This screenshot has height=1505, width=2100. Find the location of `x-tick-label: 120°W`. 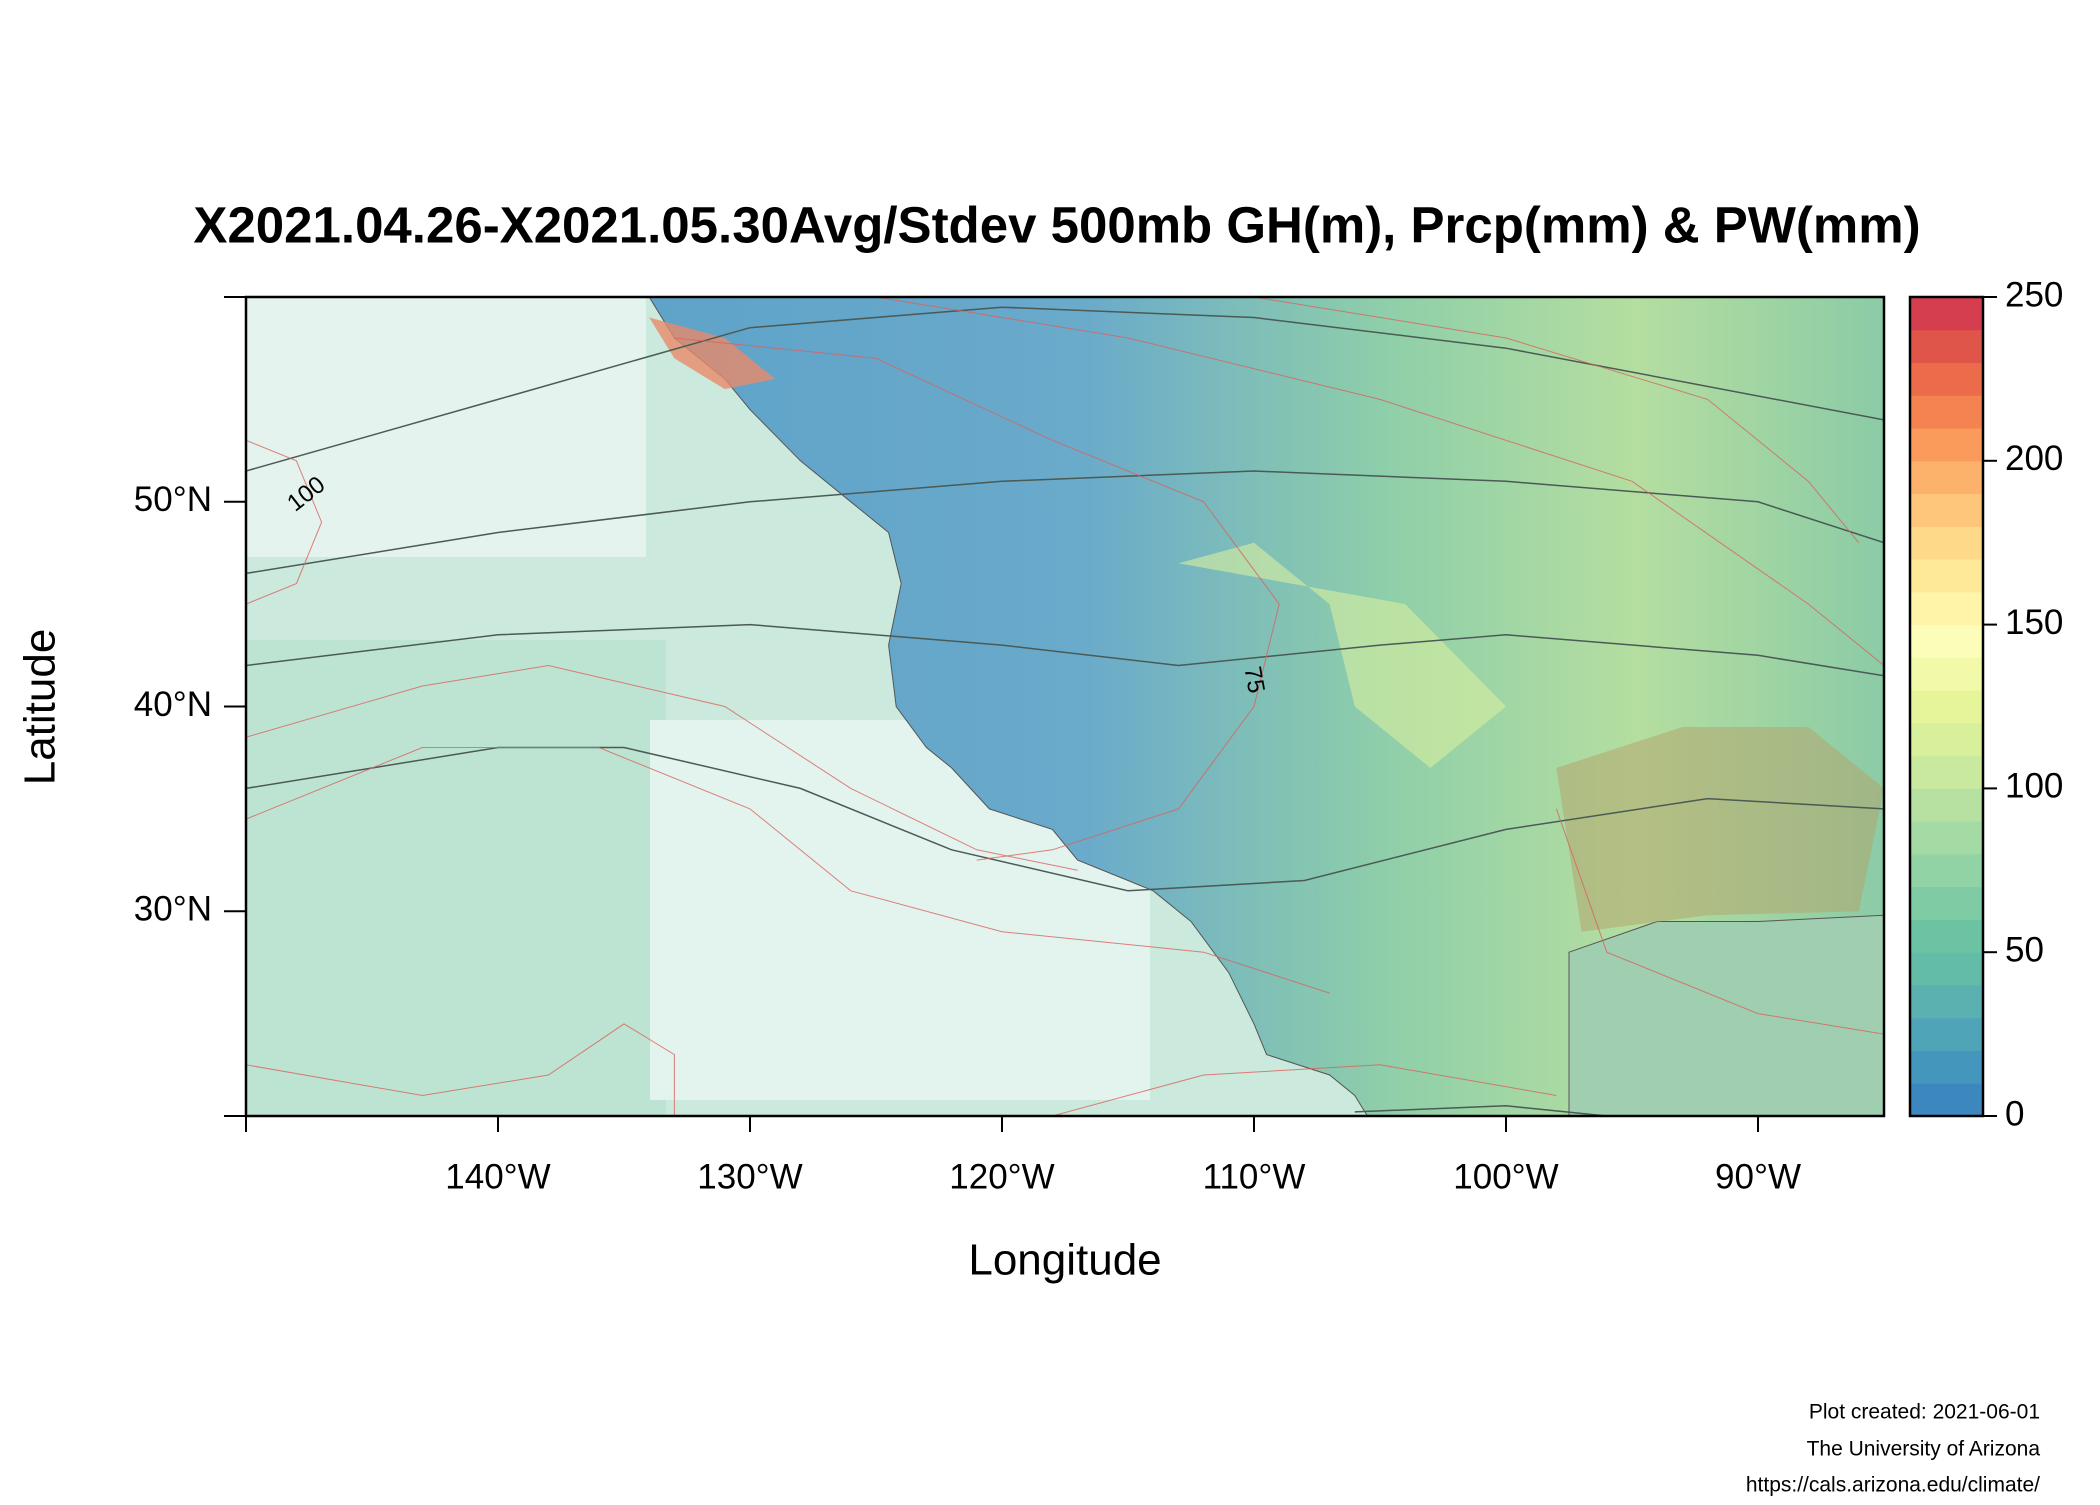

x-tick-label: 120°W is located at coordinates (1001, 1176).